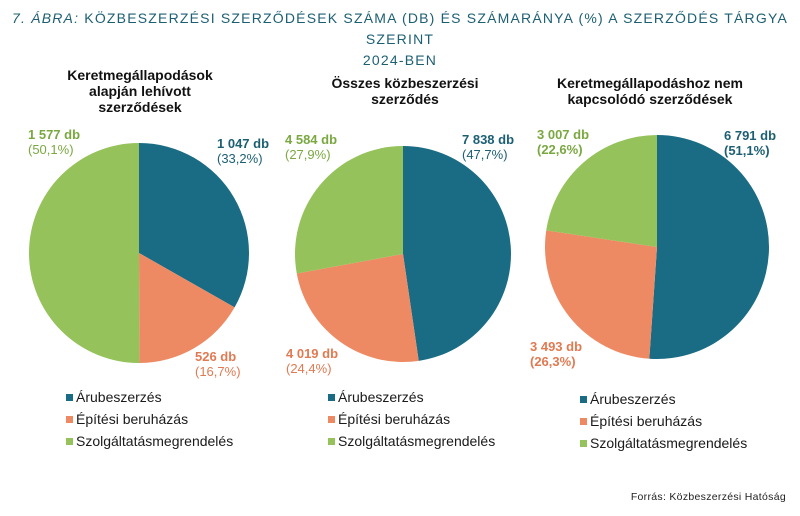 Image resolution: width=800 pixels, height=516 pixels. Describe the element at coordinates (194, 225) in the screenshot. I see `pie-1-slice-aru` at that location.